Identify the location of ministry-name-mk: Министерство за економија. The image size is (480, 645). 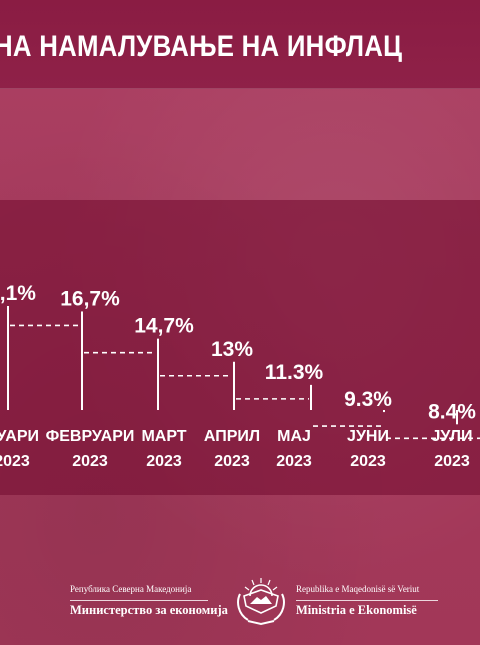
(149, 610).